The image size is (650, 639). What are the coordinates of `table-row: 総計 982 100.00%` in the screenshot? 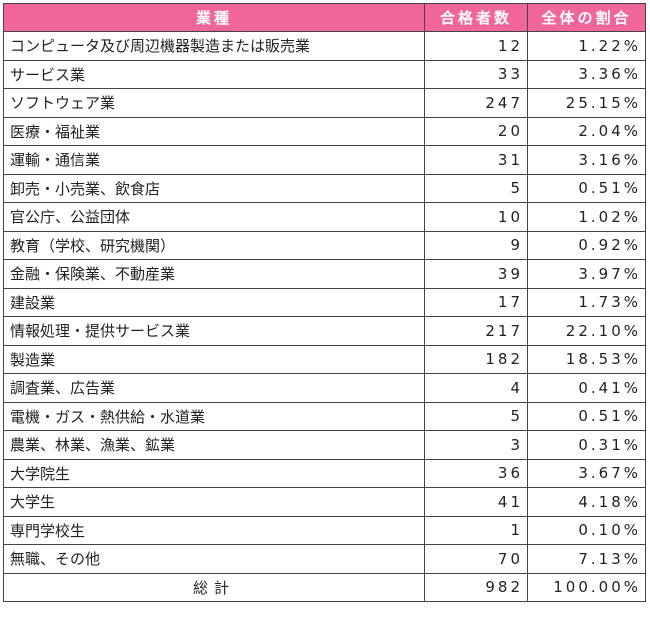 It's located at (324, 587).